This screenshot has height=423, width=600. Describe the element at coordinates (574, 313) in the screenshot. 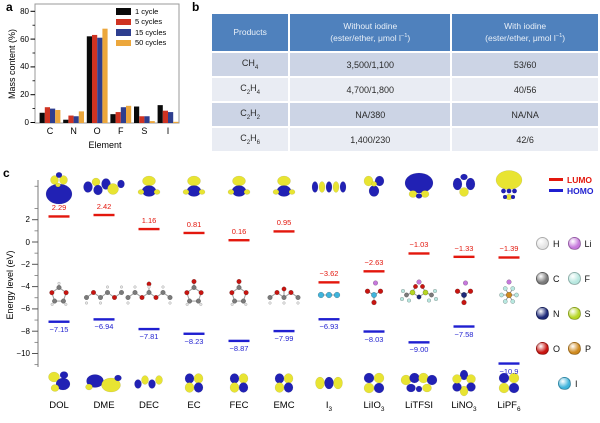

I see `atom-sphere-S` at that location.